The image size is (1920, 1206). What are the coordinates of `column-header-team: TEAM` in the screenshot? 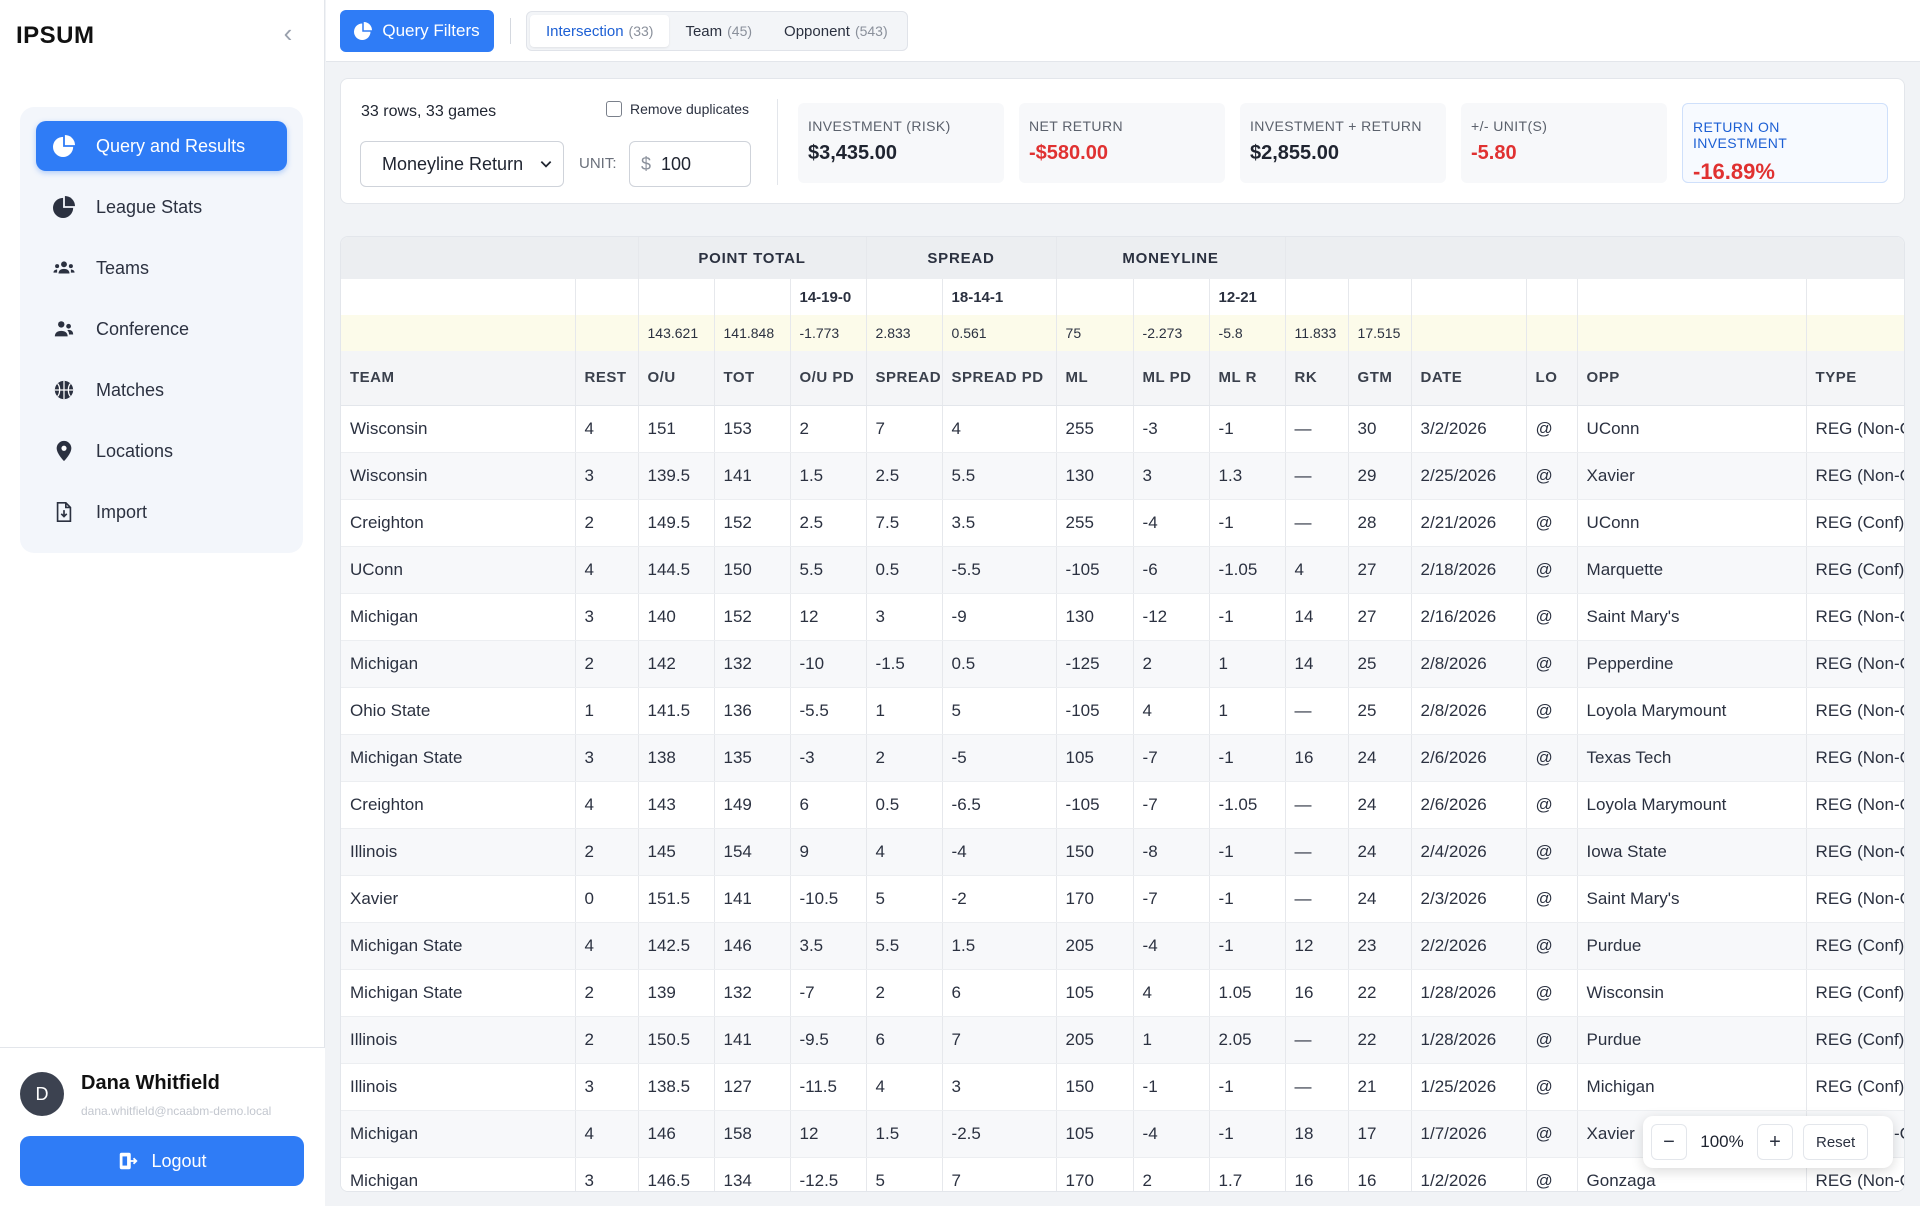 It's located at (458, 378).